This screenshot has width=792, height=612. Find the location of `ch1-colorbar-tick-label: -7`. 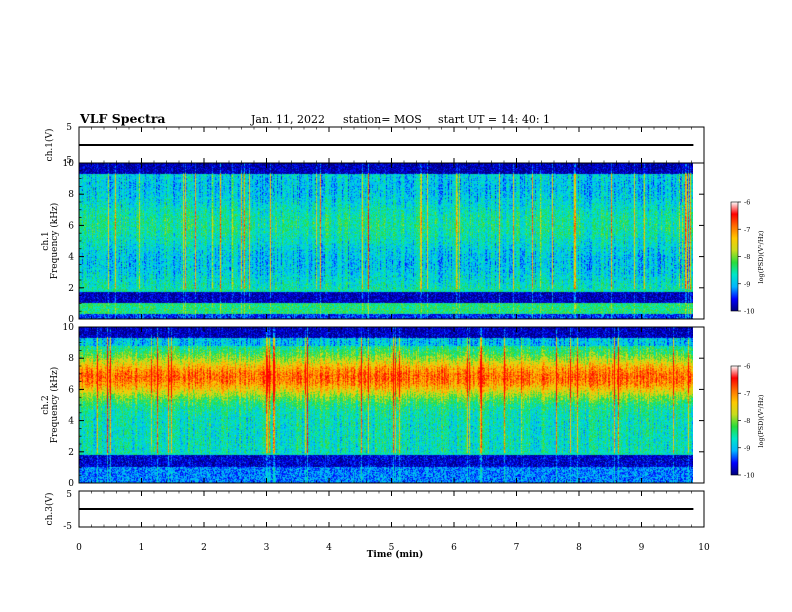

ch1-colorbar-tick-label: -7 is located at coordinates (747, 230).